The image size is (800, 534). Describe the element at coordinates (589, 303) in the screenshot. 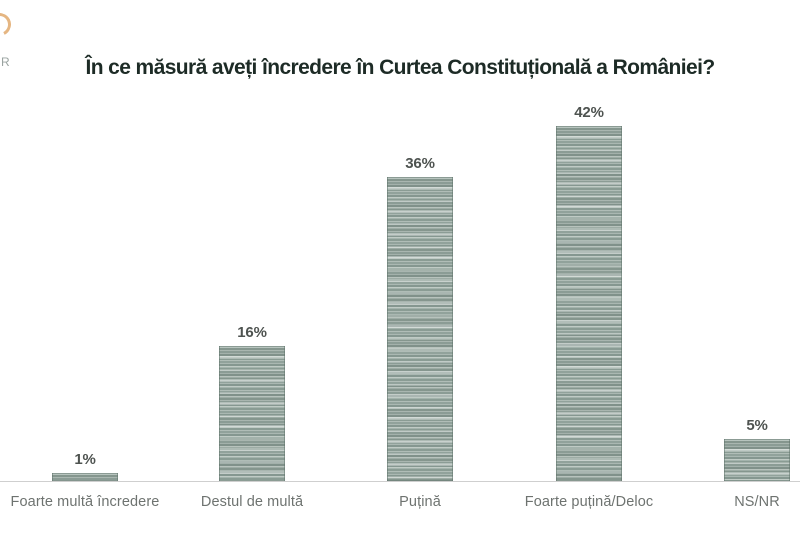

I see `bar-foarte-putina-deloc` at that location.